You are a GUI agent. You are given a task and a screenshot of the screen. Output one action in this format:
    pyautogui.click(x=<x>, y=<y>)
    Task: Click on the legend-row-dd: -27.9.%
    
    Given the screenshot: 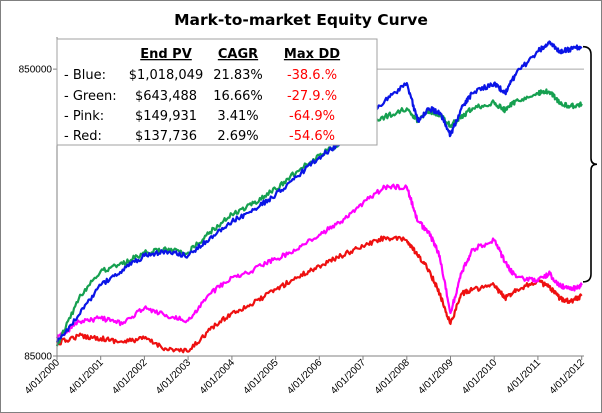 What is the action you would take?
    pyautogui.click(x=312, y=96)
    